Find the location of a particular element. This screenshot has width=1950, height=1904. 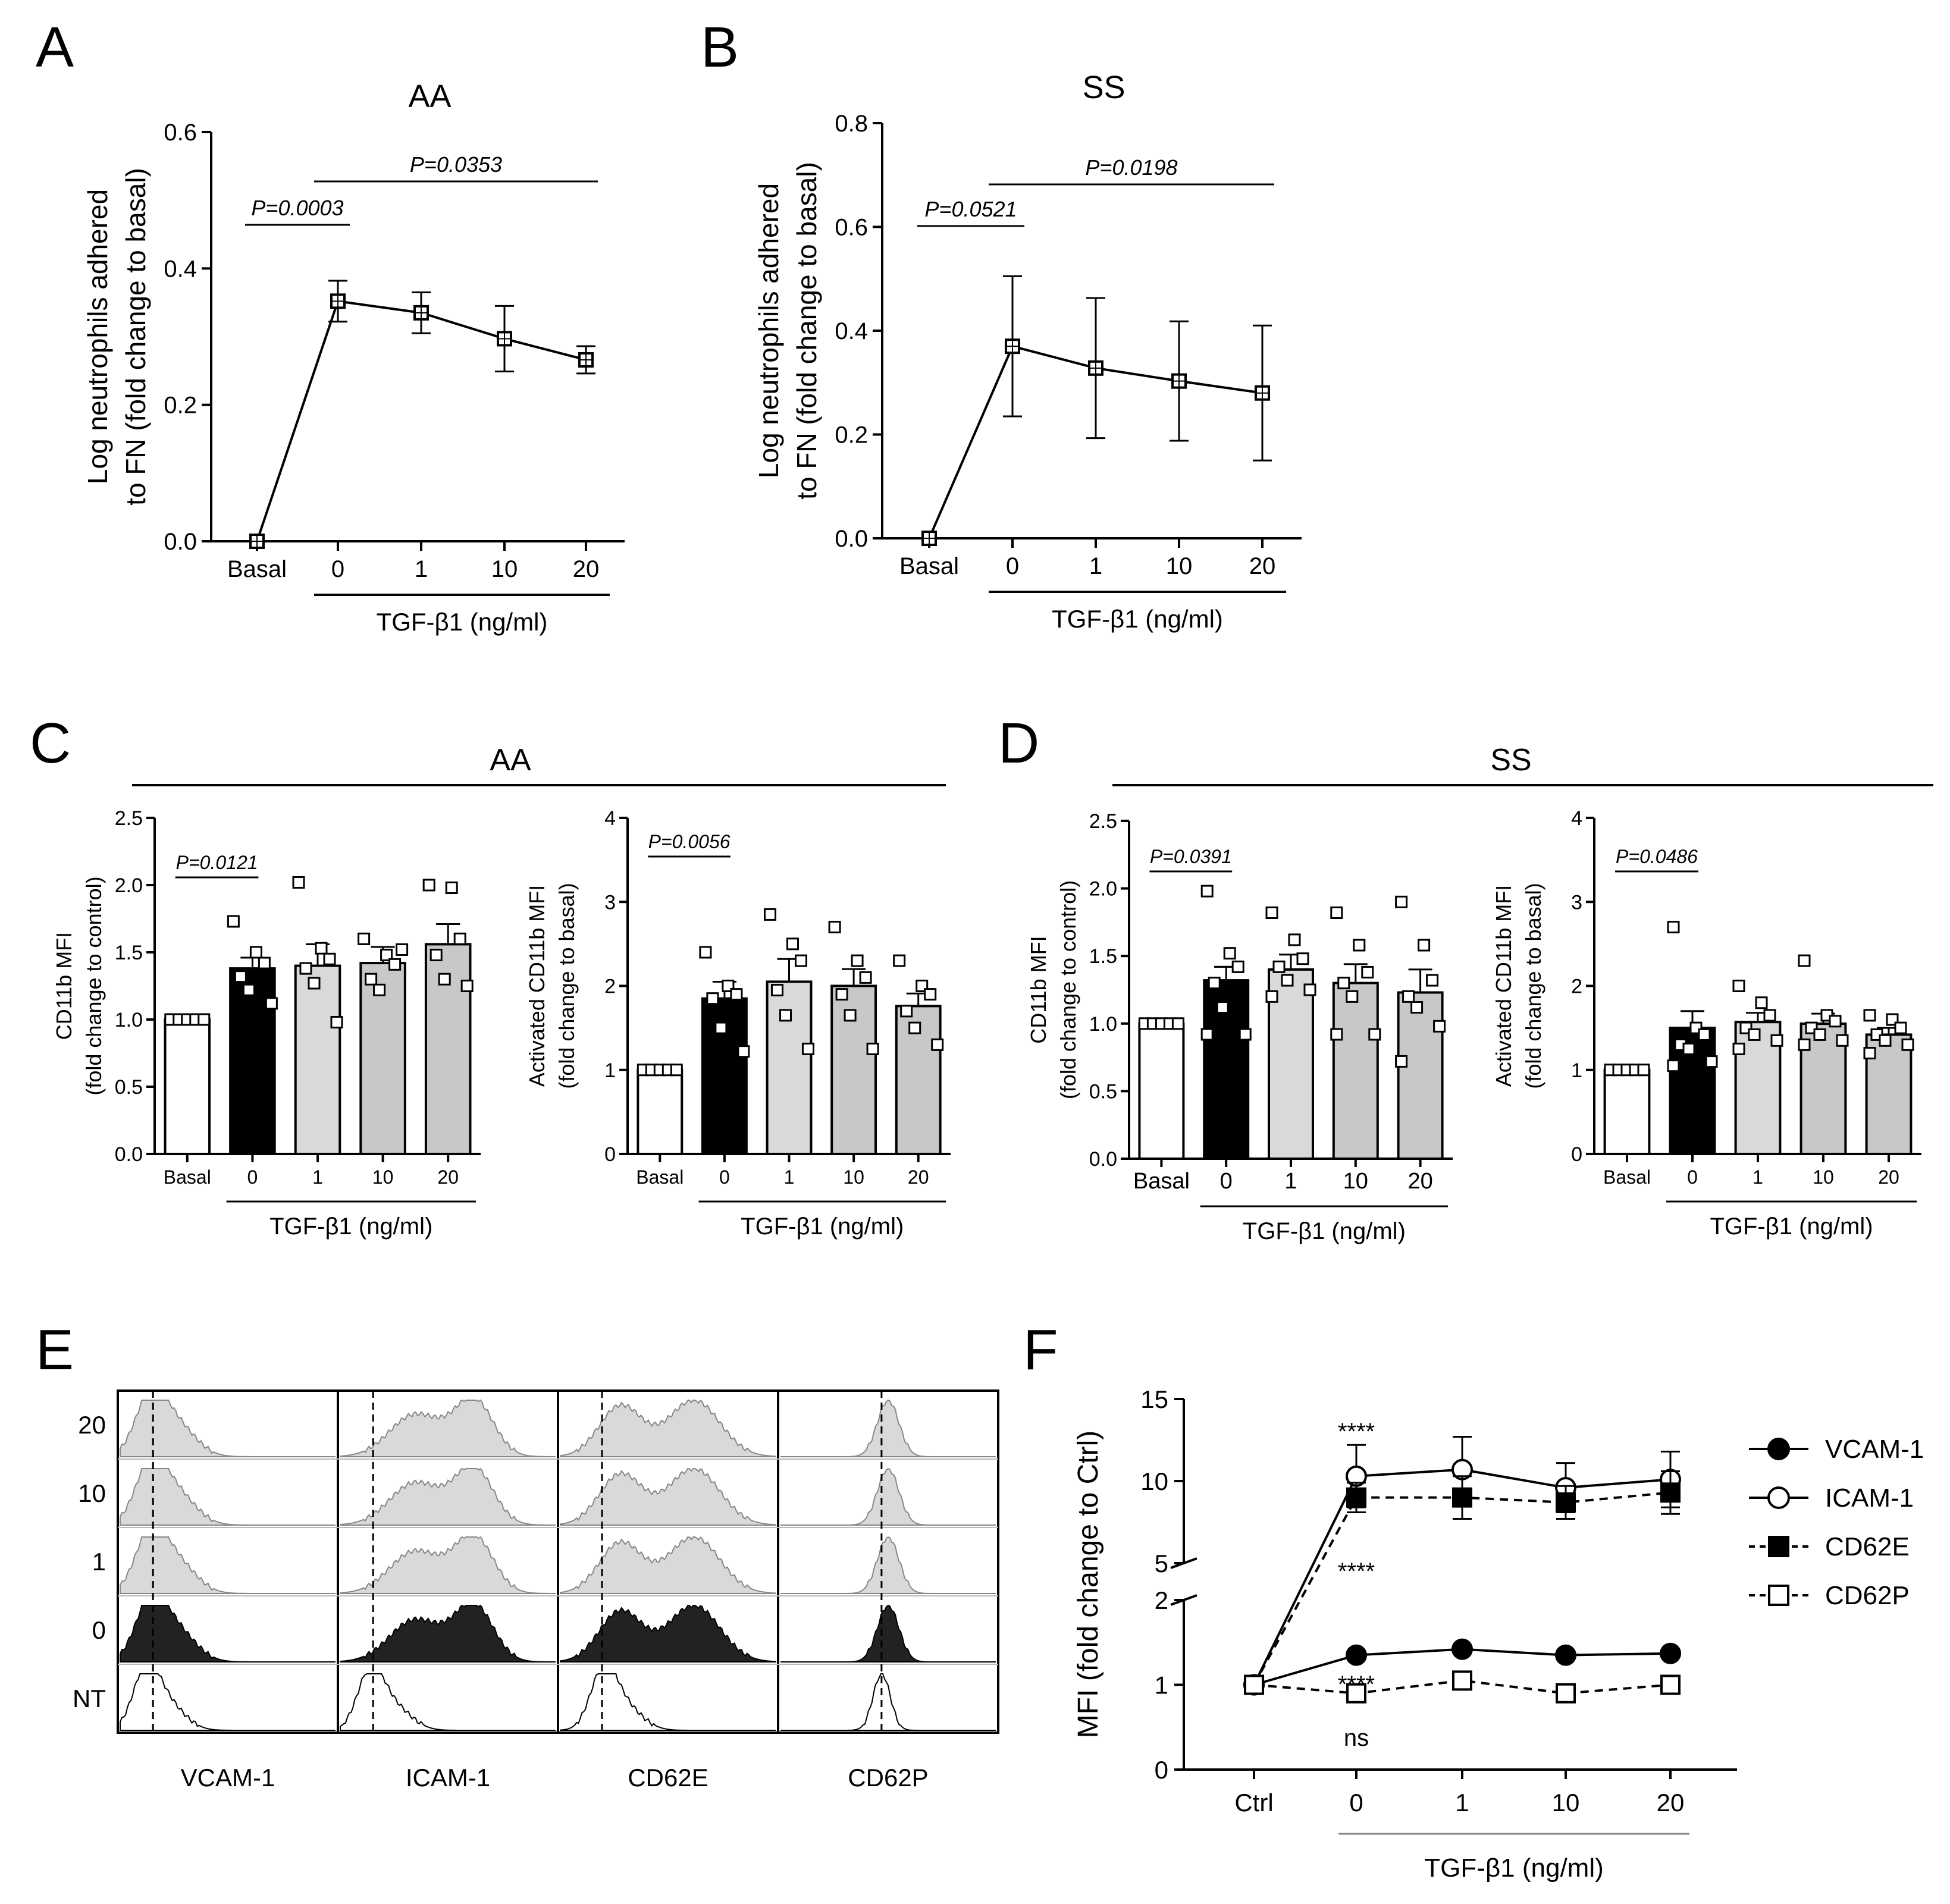

p-value-label: P=0.0056 is located at coordinates (689, 841).